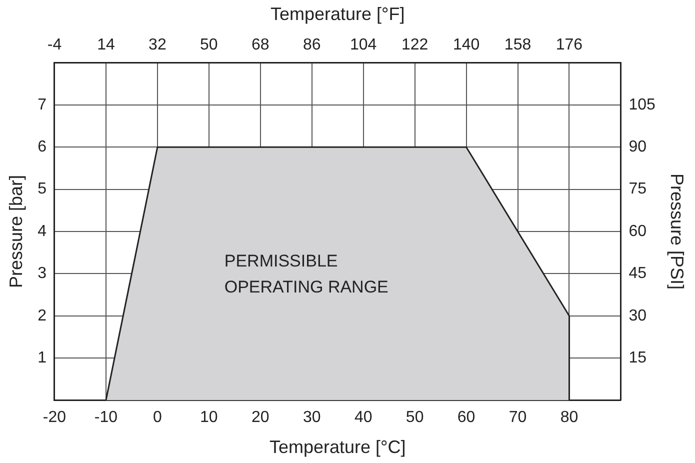 This screenshot has height=463, width=695. What do you see at coordinates (637, 231) in the screenshot?
I see `y2-tick-label: 60` at bounding box center [637, 231].